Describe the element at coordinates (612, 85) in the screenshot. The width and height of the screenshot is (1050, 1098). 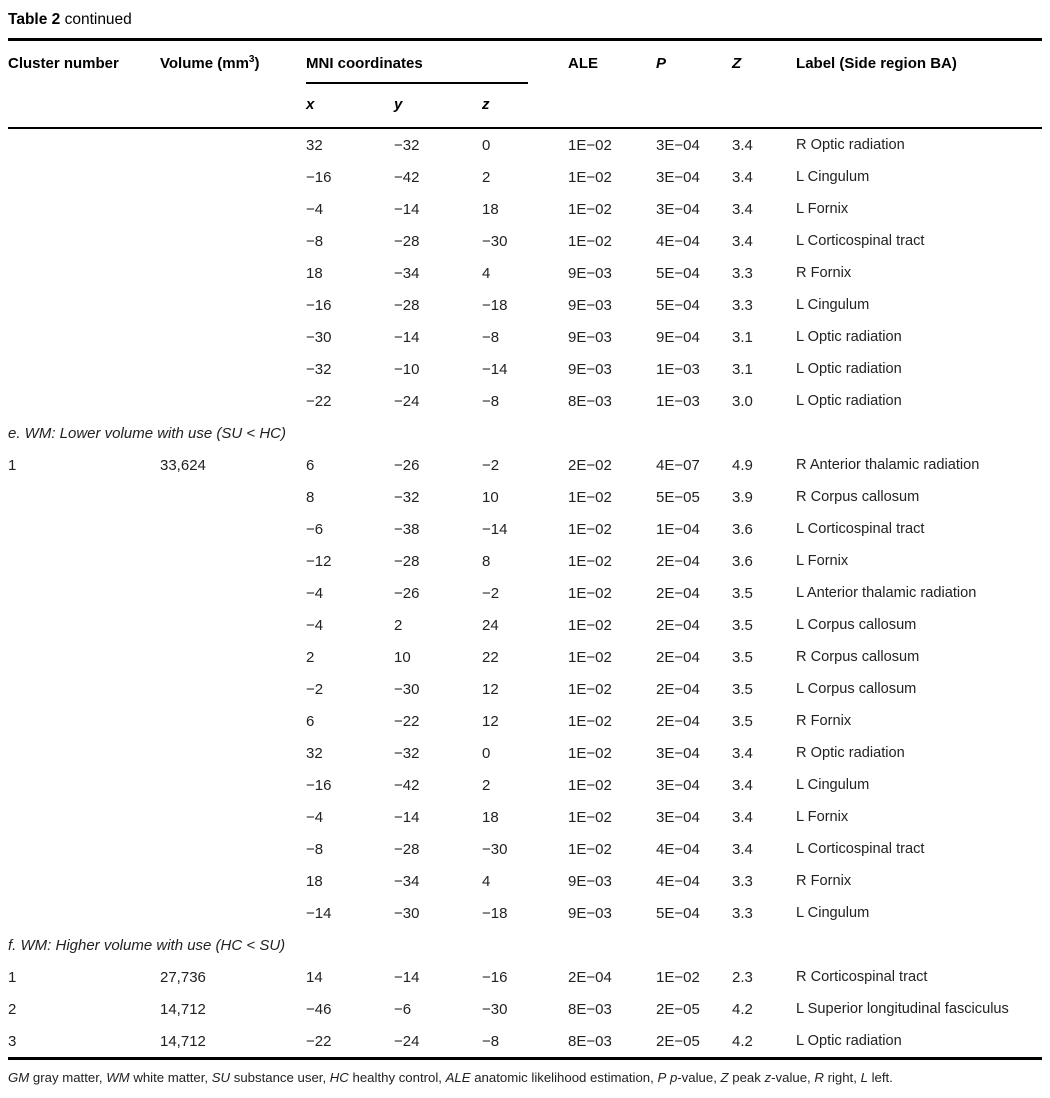
I see `col-header-ale: ALE` at that location.